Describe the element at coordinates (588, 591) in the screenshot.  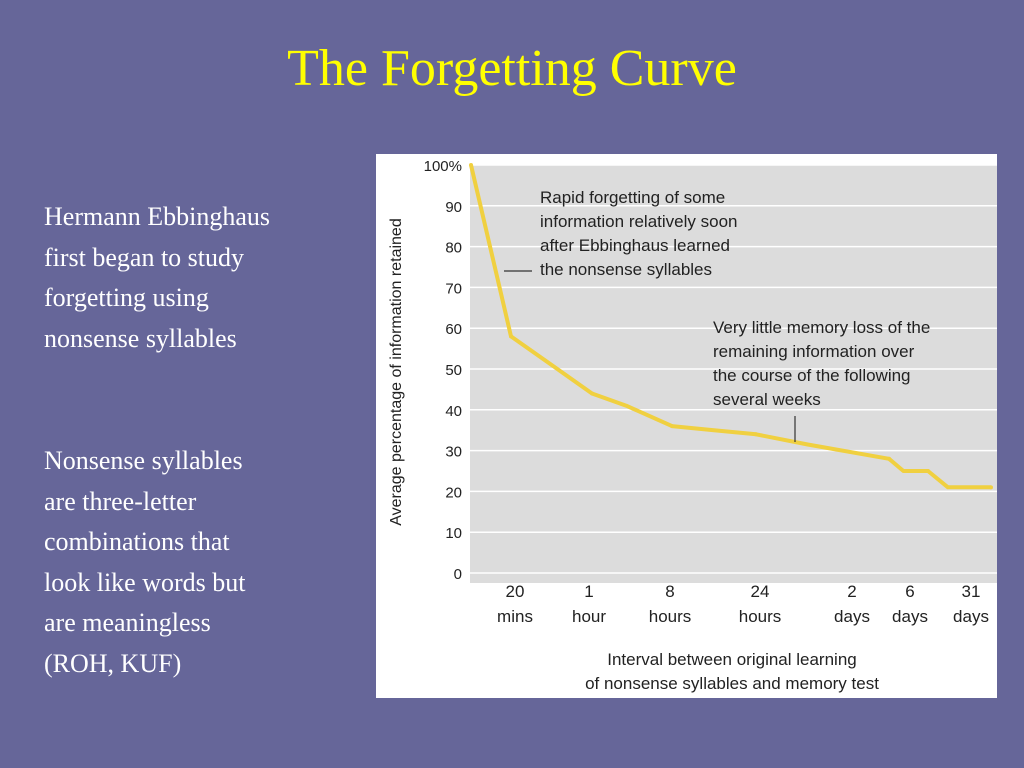
I see `x-tick-line: 1` at that location.